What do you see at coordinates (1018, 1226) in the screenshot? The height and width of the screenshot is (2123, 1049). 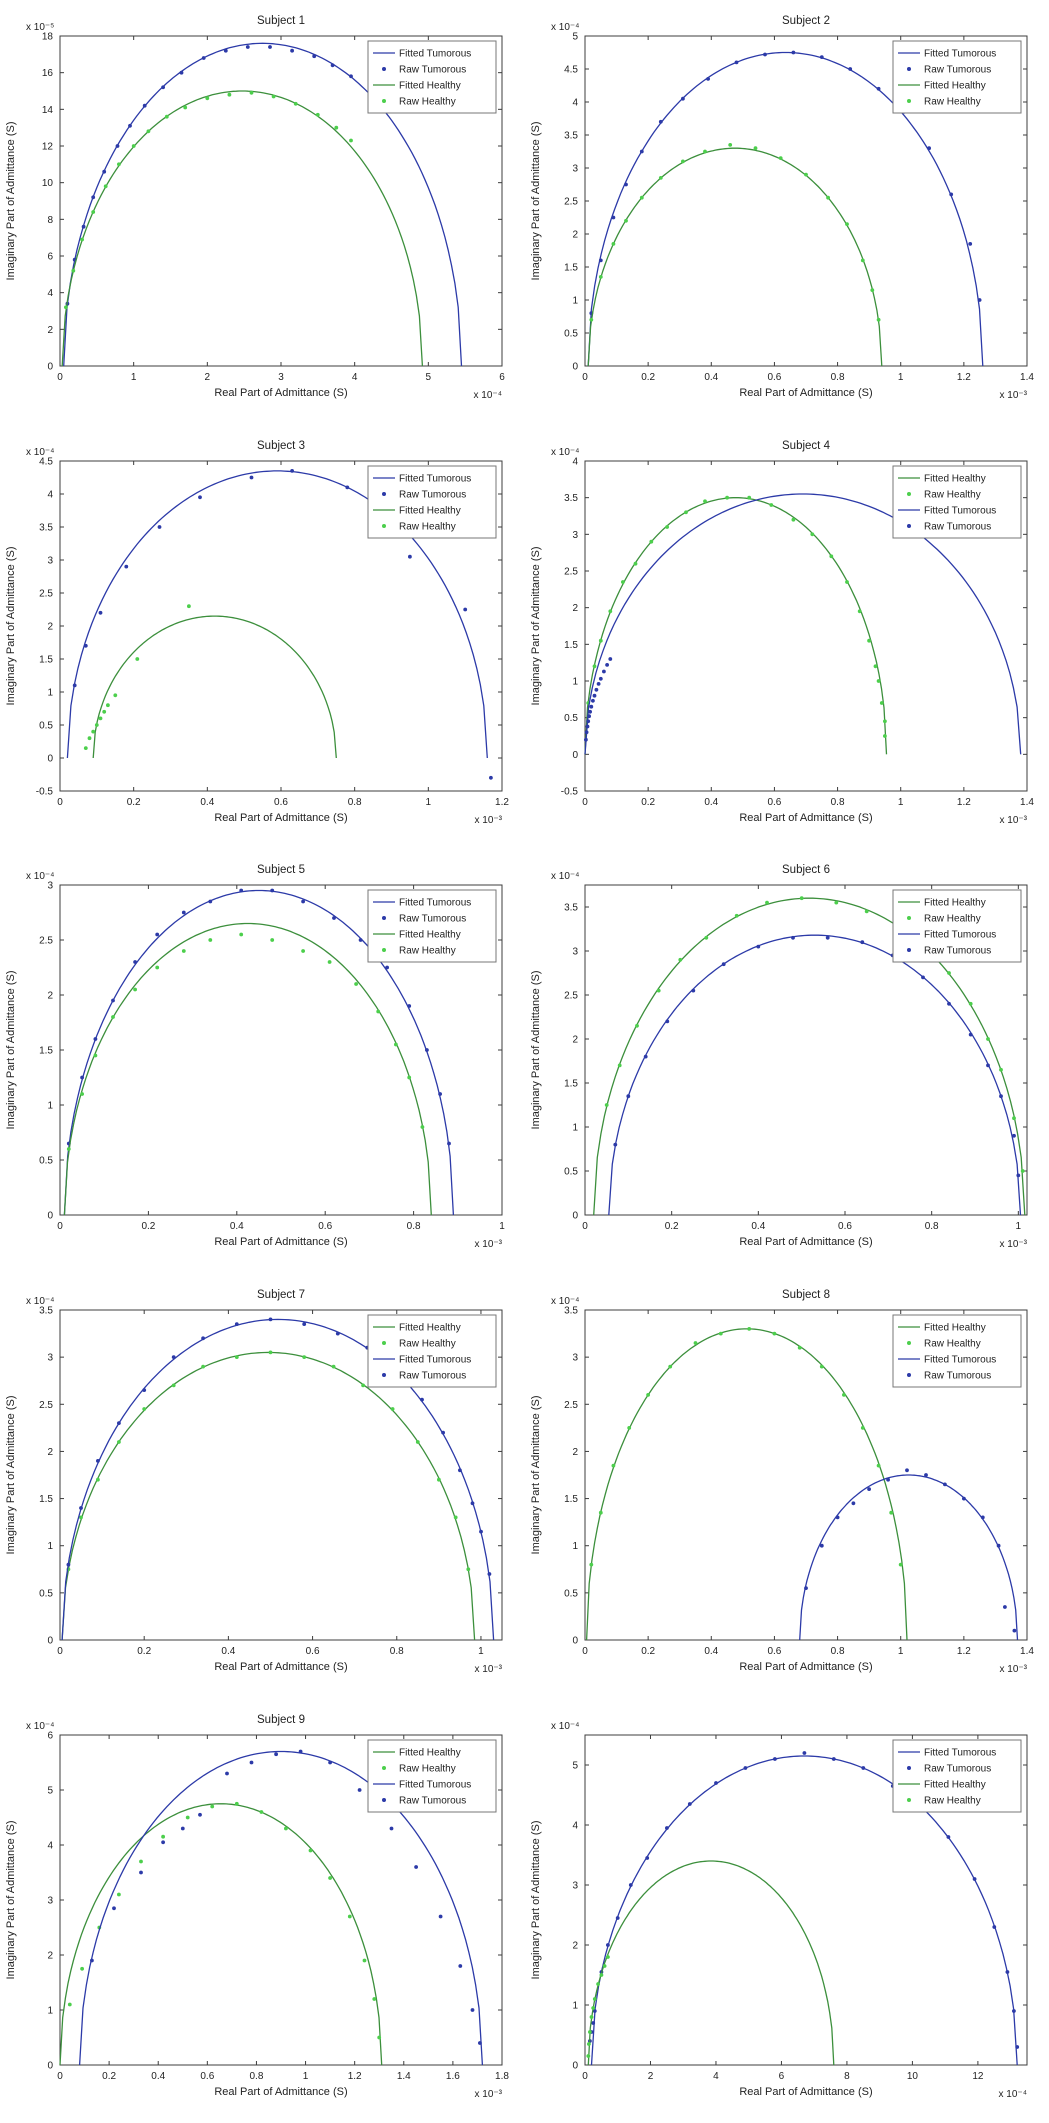 I see `x-tick-label: 1` at bounding box center [1018, 1226].